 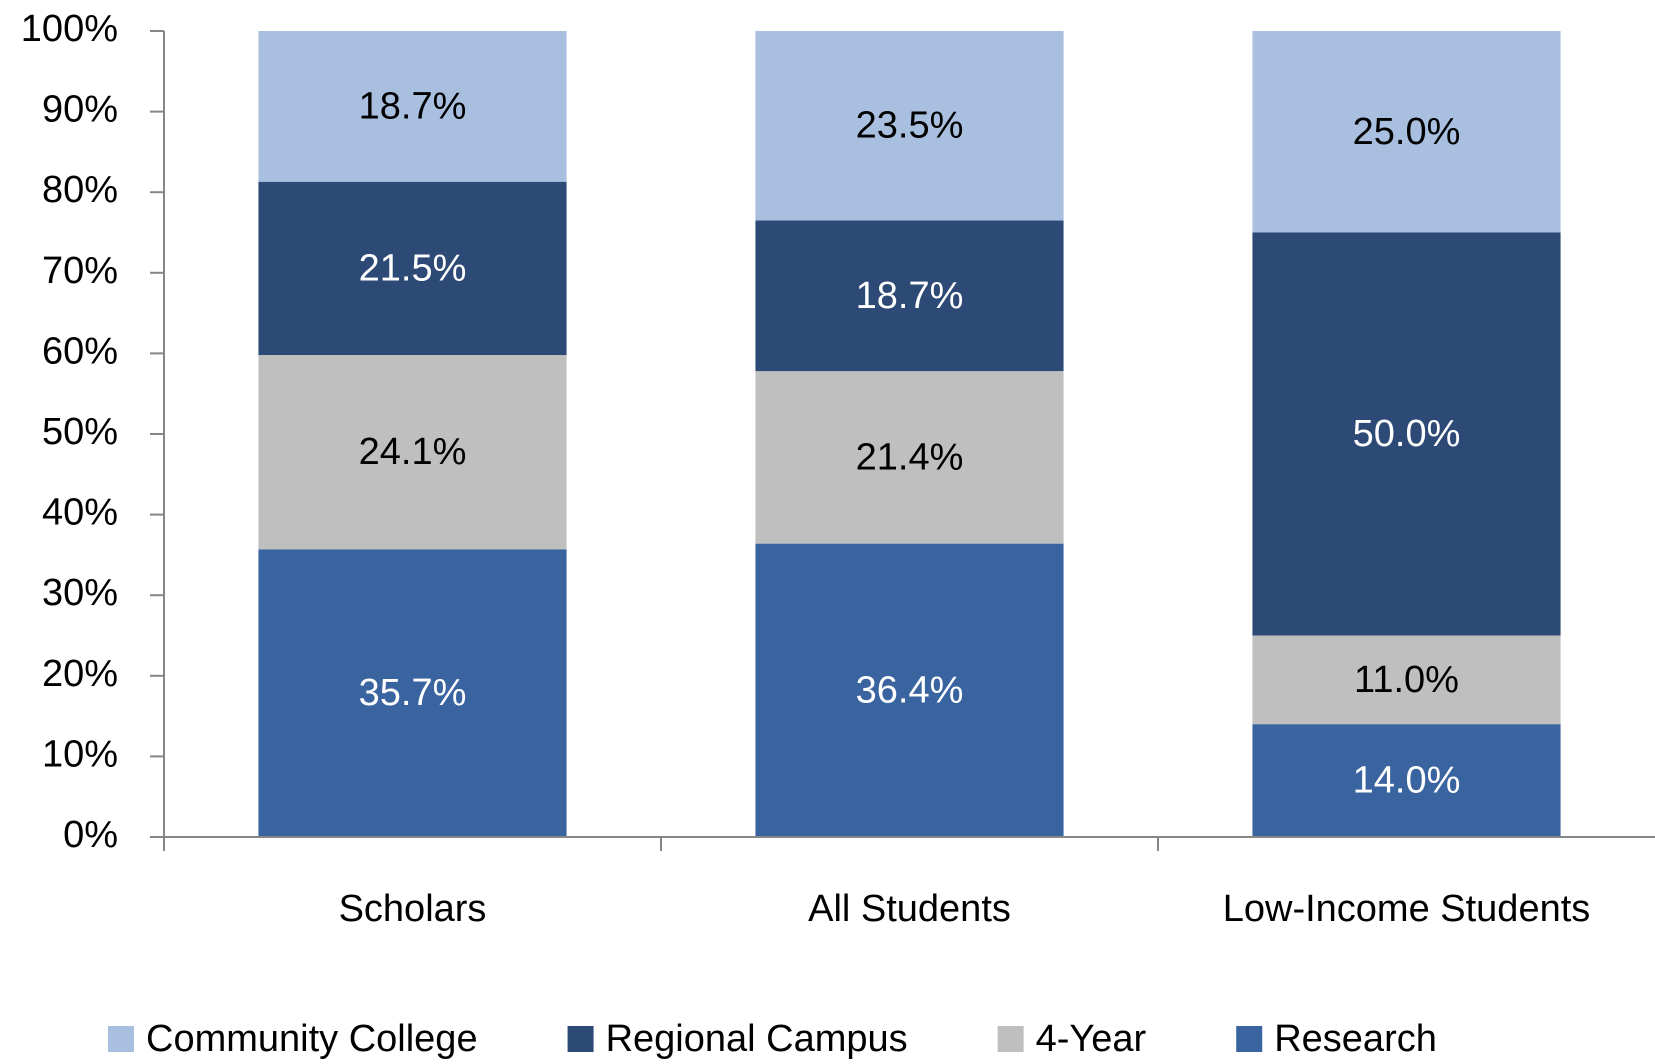 I want to click on y-tick-label: 30%, so click(x=80, y=593).